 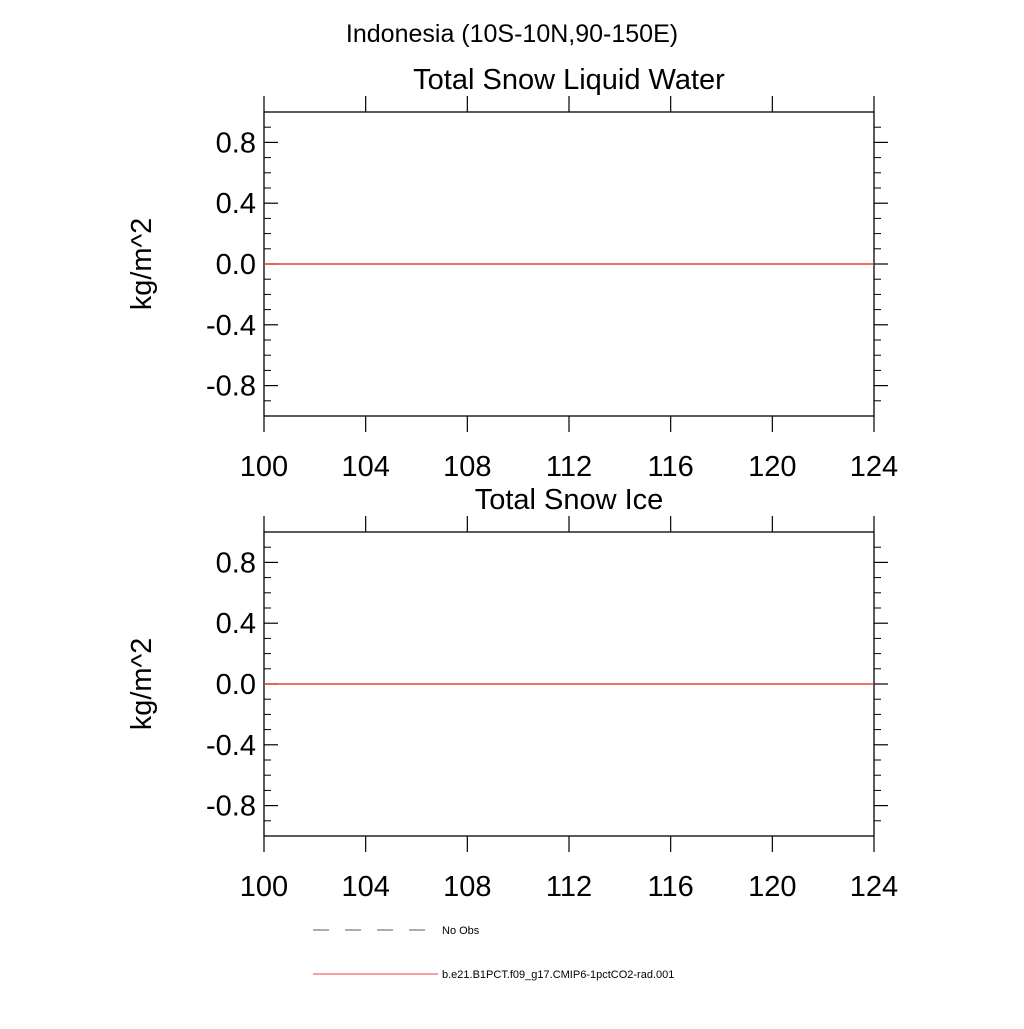 I want to click on page-title: Indonesia (10S-10N,90-150E), so click(x=512, y=34).